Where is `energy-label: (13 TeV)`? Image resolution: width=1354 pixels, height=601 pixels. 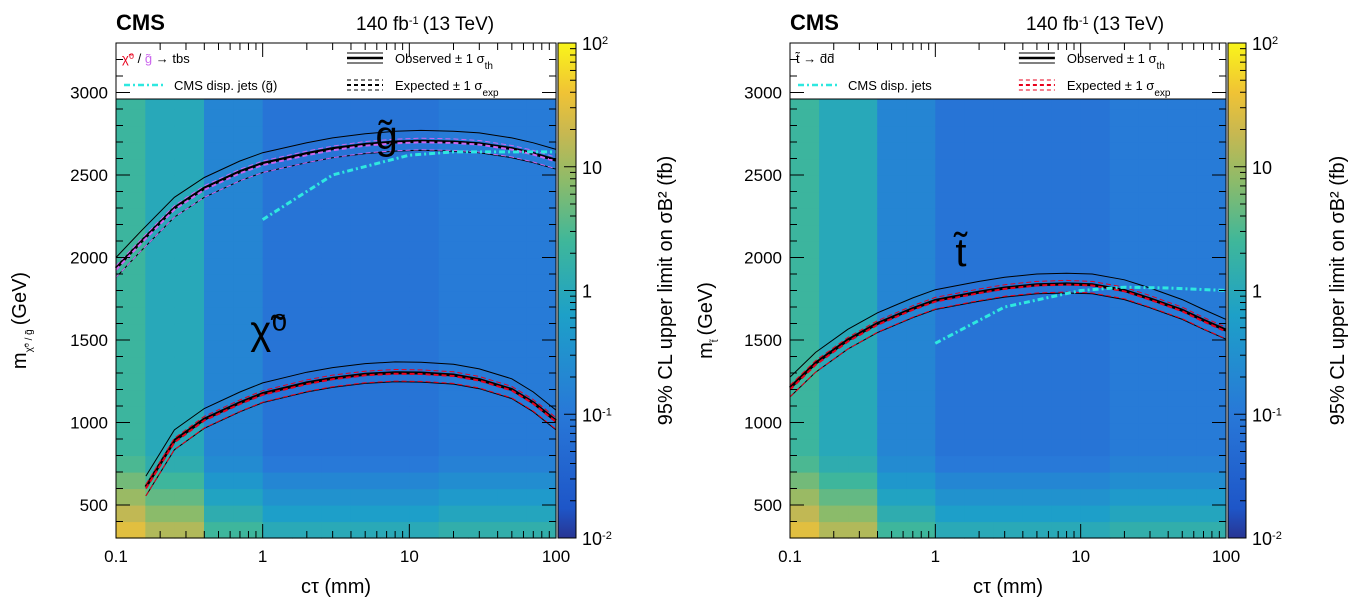
energy-label: (13 TeV) is located at coordinates (458, 24).